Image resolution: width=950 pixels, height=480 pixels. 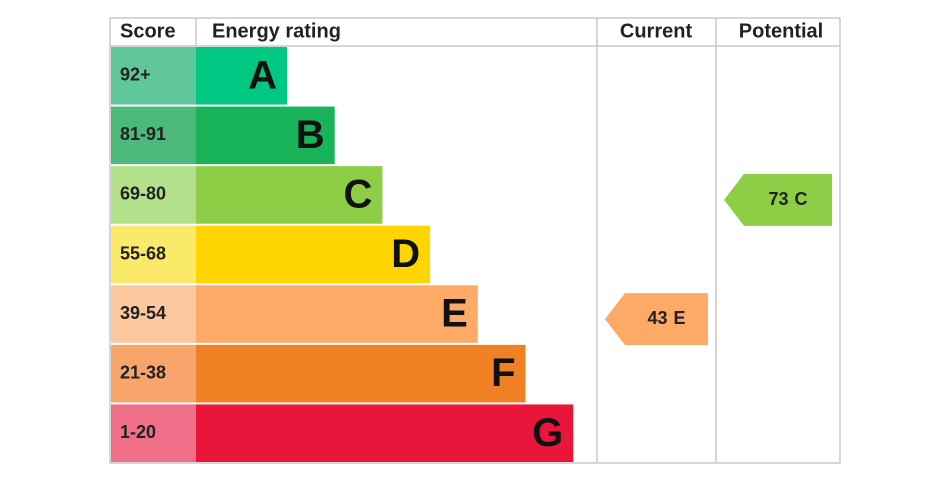 I want to click on current-label: 43 E, so click(x=666, y=318).